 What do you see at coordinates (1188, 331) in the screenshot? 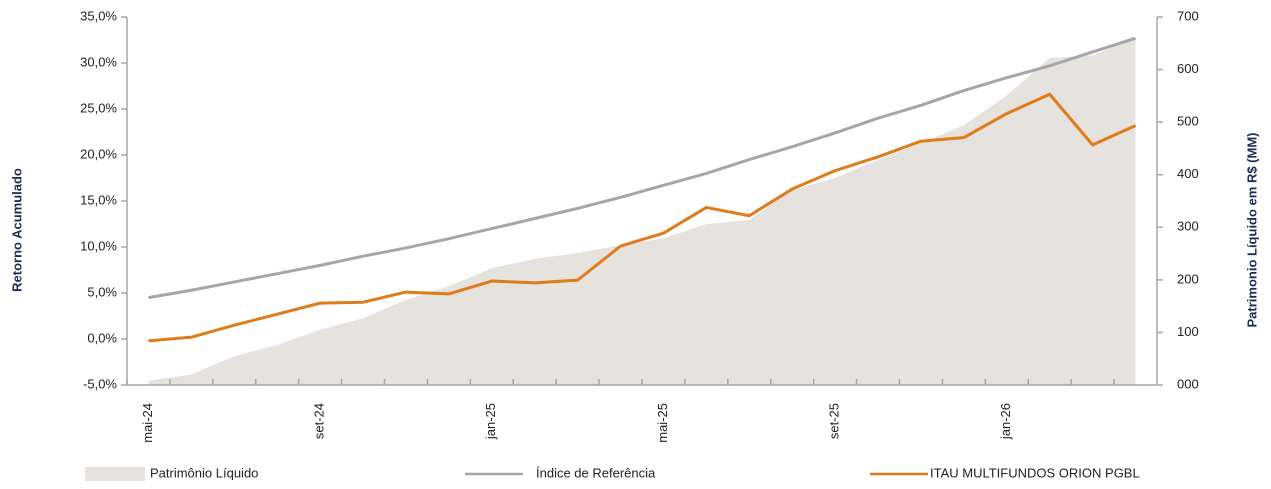
I see `y2-tick-label: 100` at bounding box center [1188, 331].